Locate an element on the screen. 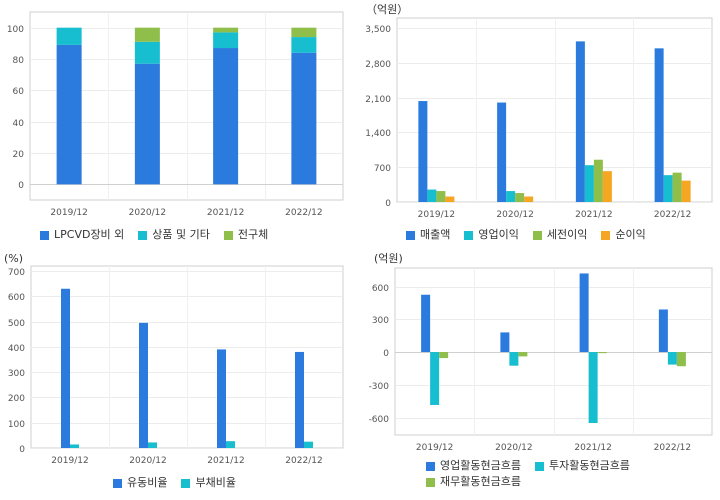 Image resolution: width=720 pixels, height=500 pixels. legend-item: 매출액 is located at coordinates (428, 235).